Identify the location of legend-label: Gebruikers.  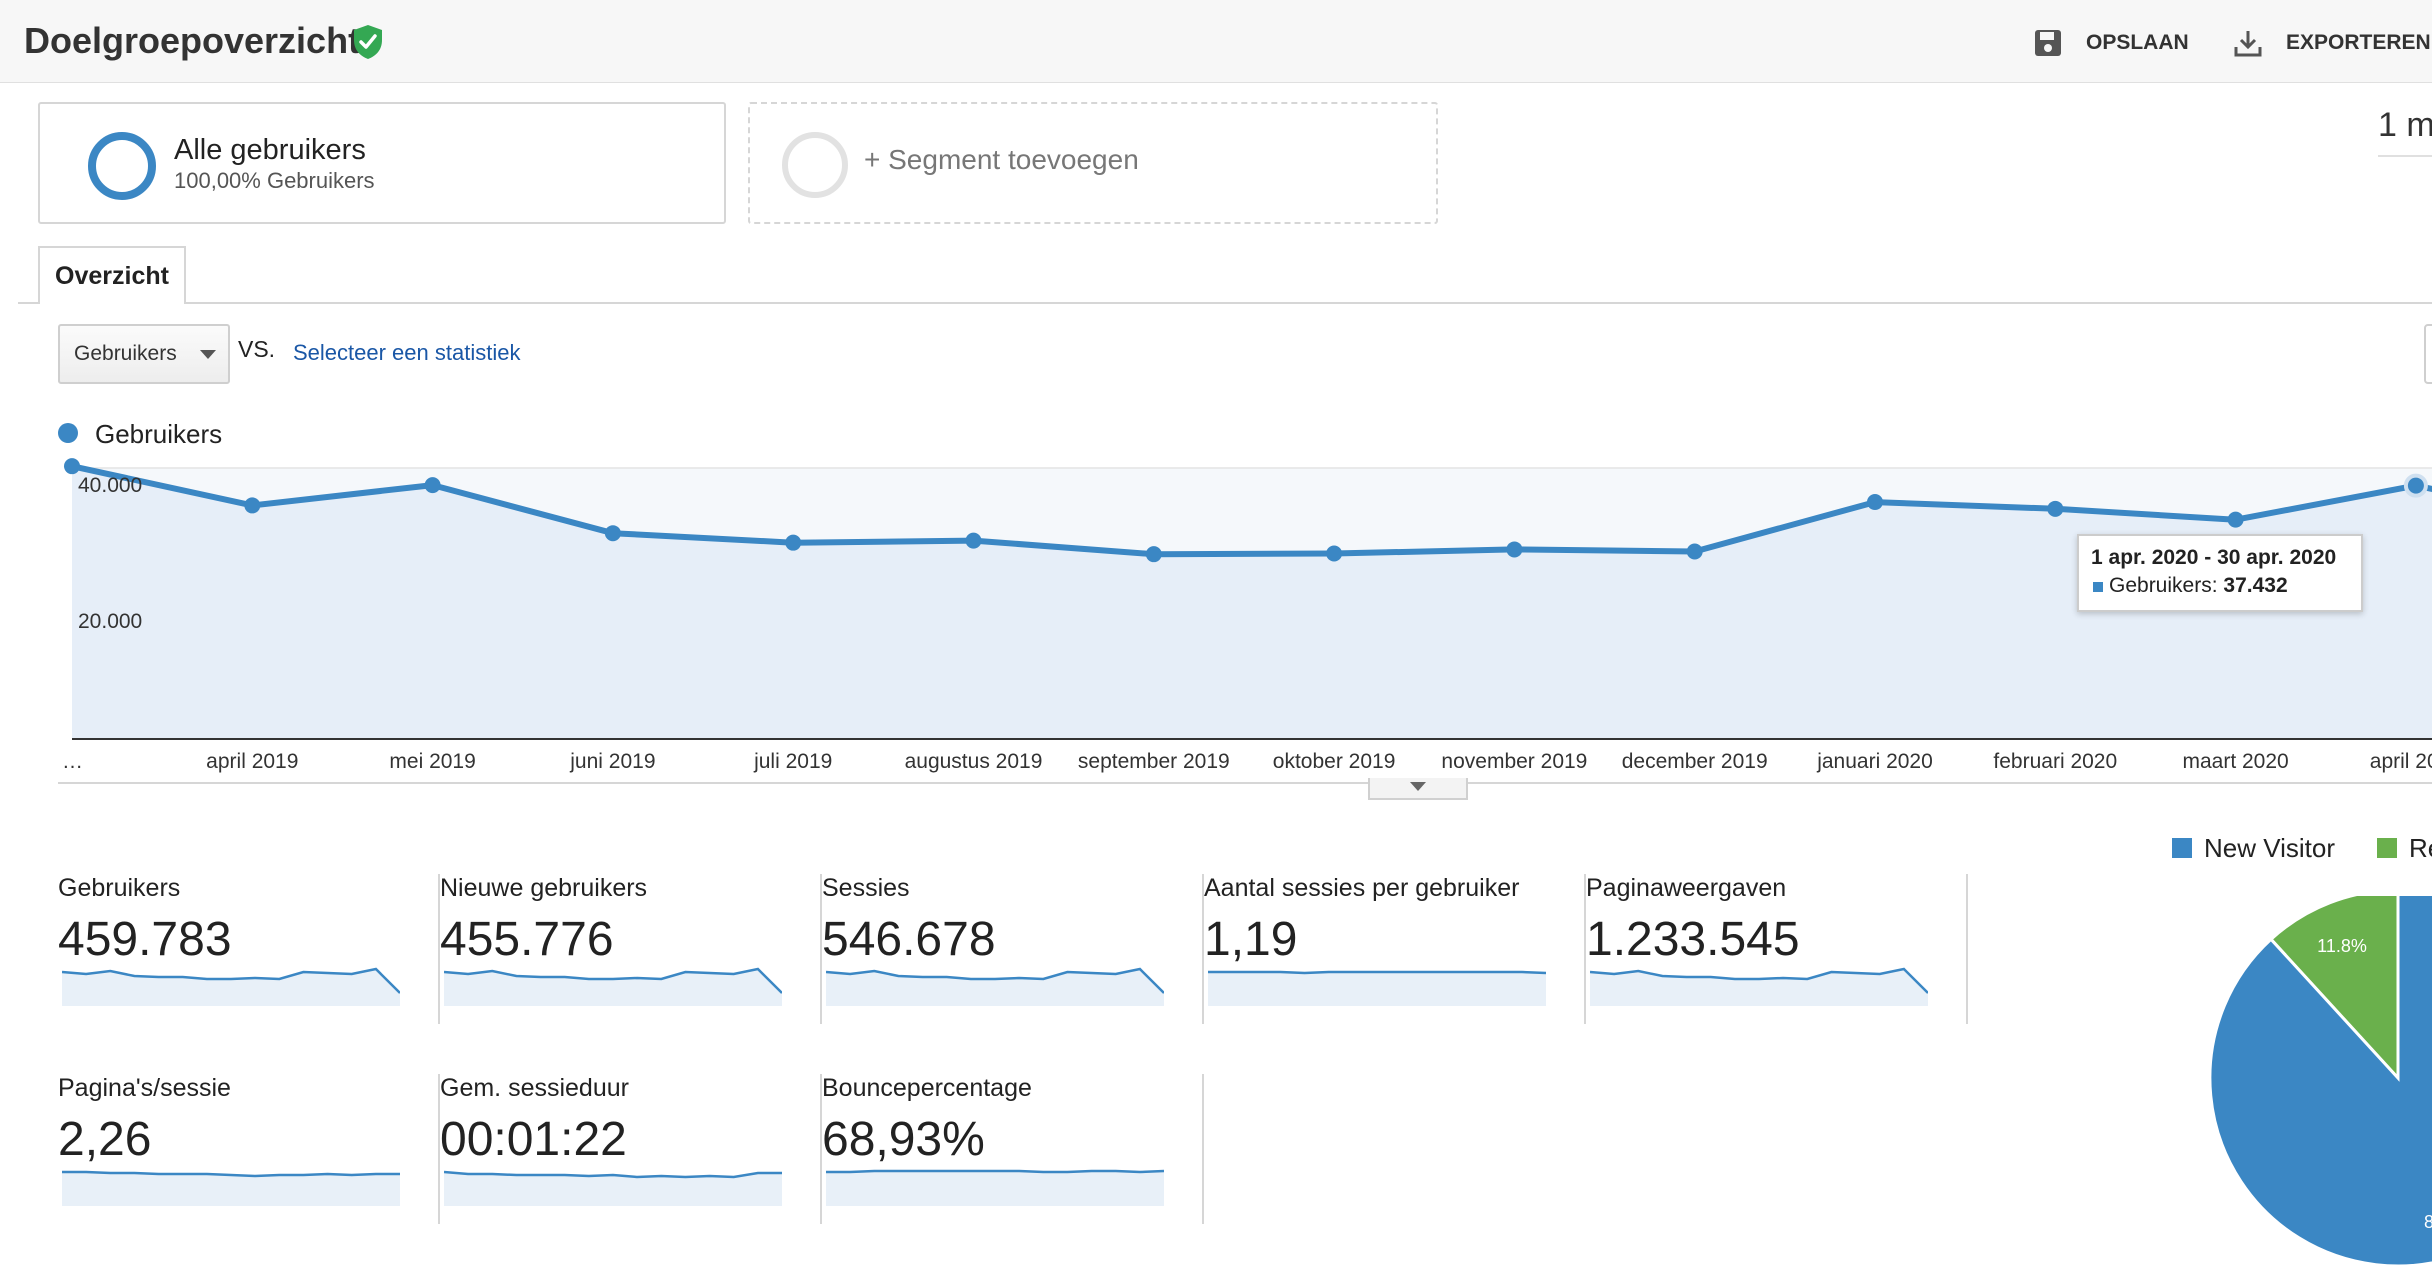
(159, 434).